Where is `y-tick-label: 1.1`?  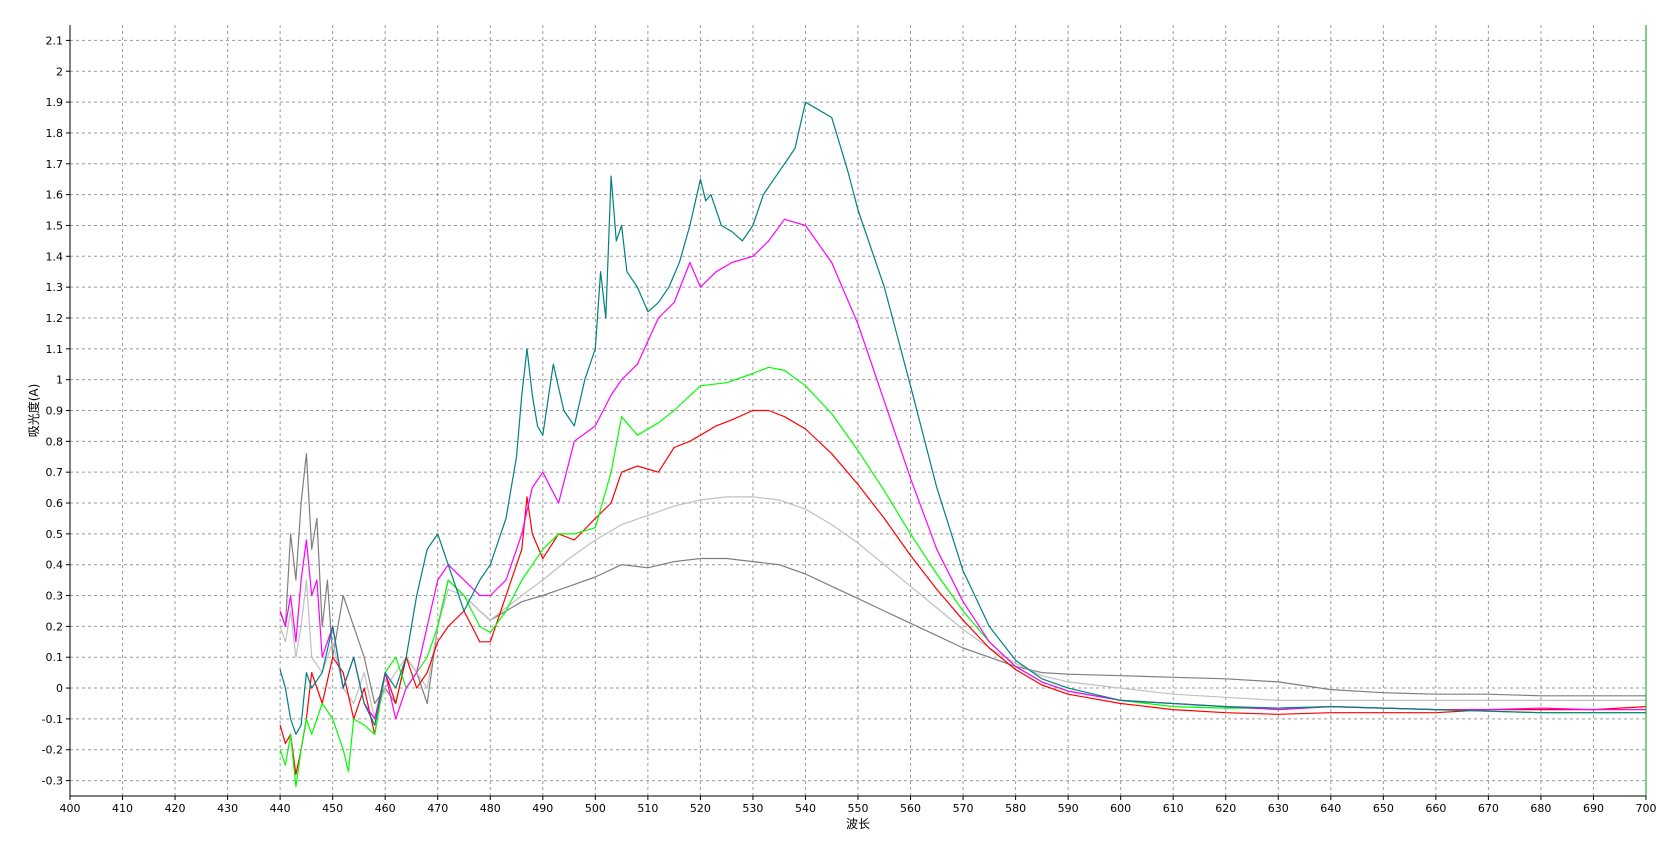
y-tick-label: 1.1 is located at coordinates (55, 349).